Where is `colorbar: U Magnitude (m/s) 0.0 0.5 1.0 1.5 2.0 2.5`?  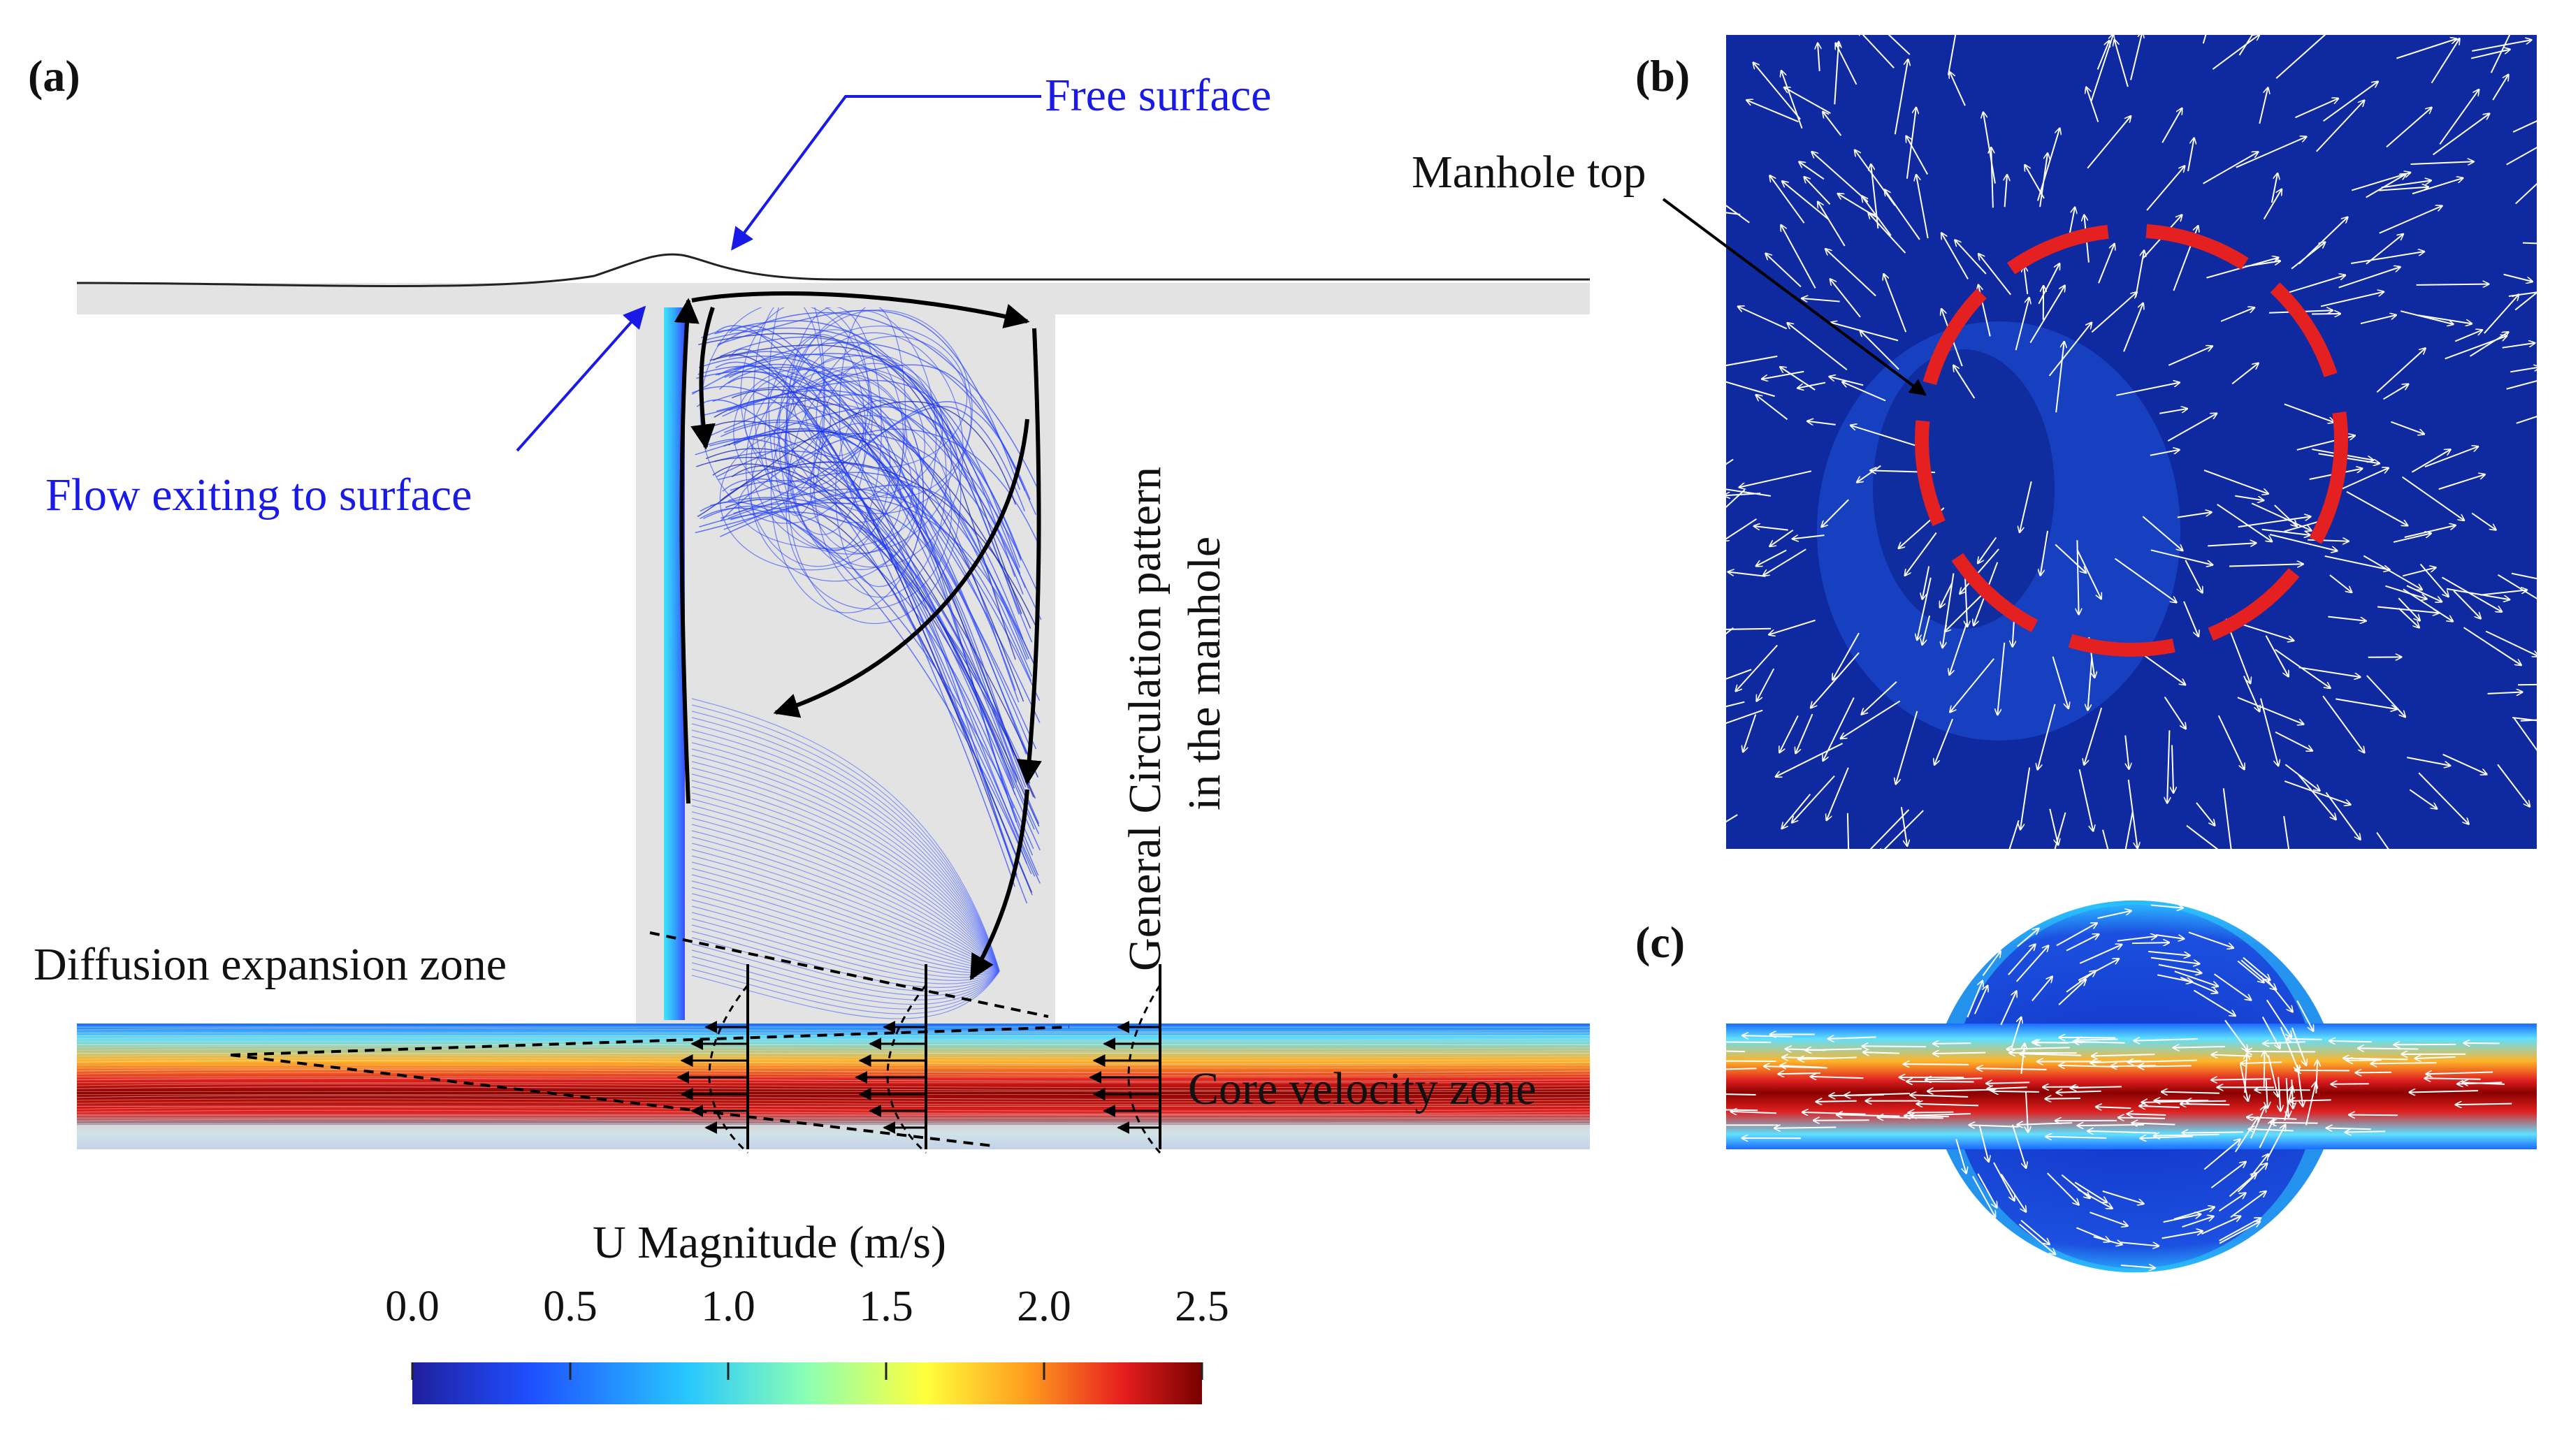 colorbar: U Magnitude (m/s) 0.0 0.5 1.0 1.5 2.0 2.5 is located at coordinates (807, 1310).